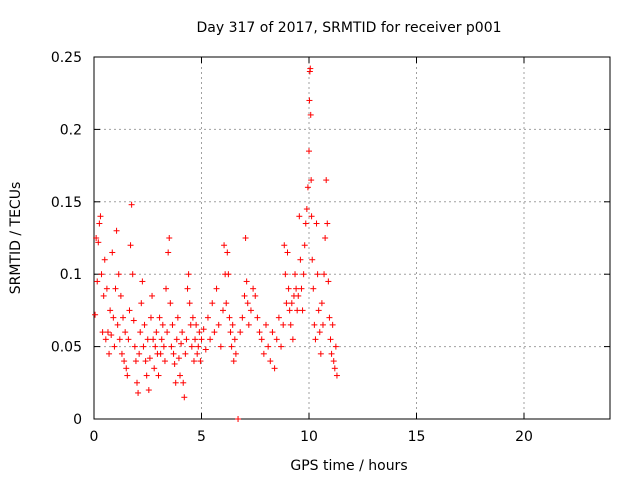 This screenshot has height=480, width=640. Describe the element at coordinates (309, 437) in the screenshot. I see `x-tick-label: 10` at that location.